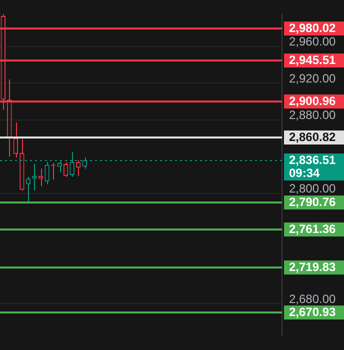 The height and width of the screenshot is (350, 344). Describe the element at coordinates (312, 101) in the screenshot. I see `ref-line-label: 2,900.96` at that location.